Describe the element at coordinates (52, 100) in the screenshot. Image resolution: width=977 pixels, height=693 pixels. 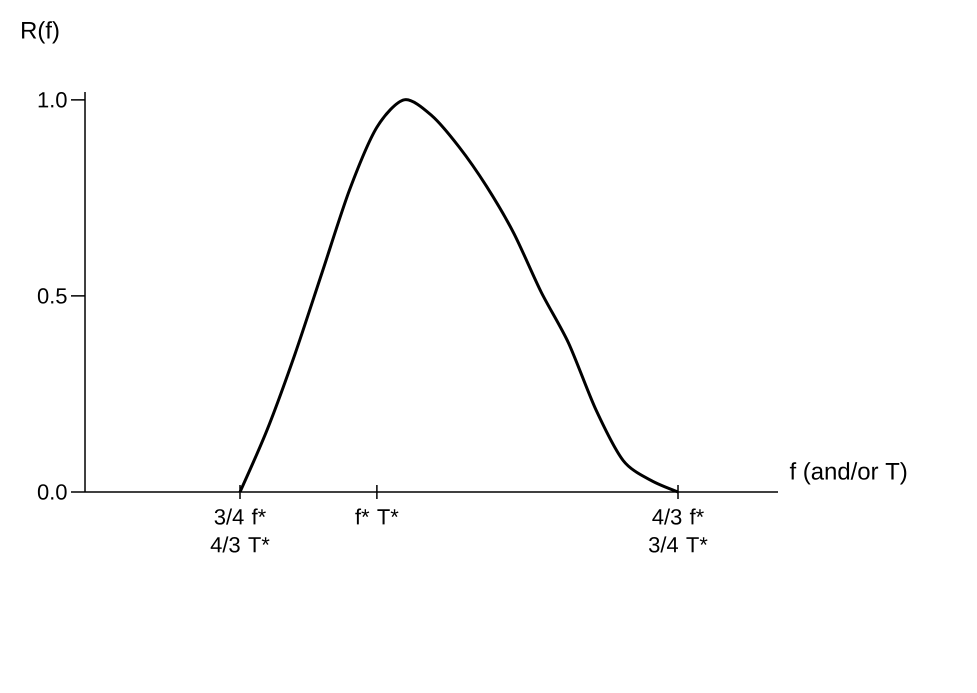
I see `y-tick-label: 1.0` at that location.